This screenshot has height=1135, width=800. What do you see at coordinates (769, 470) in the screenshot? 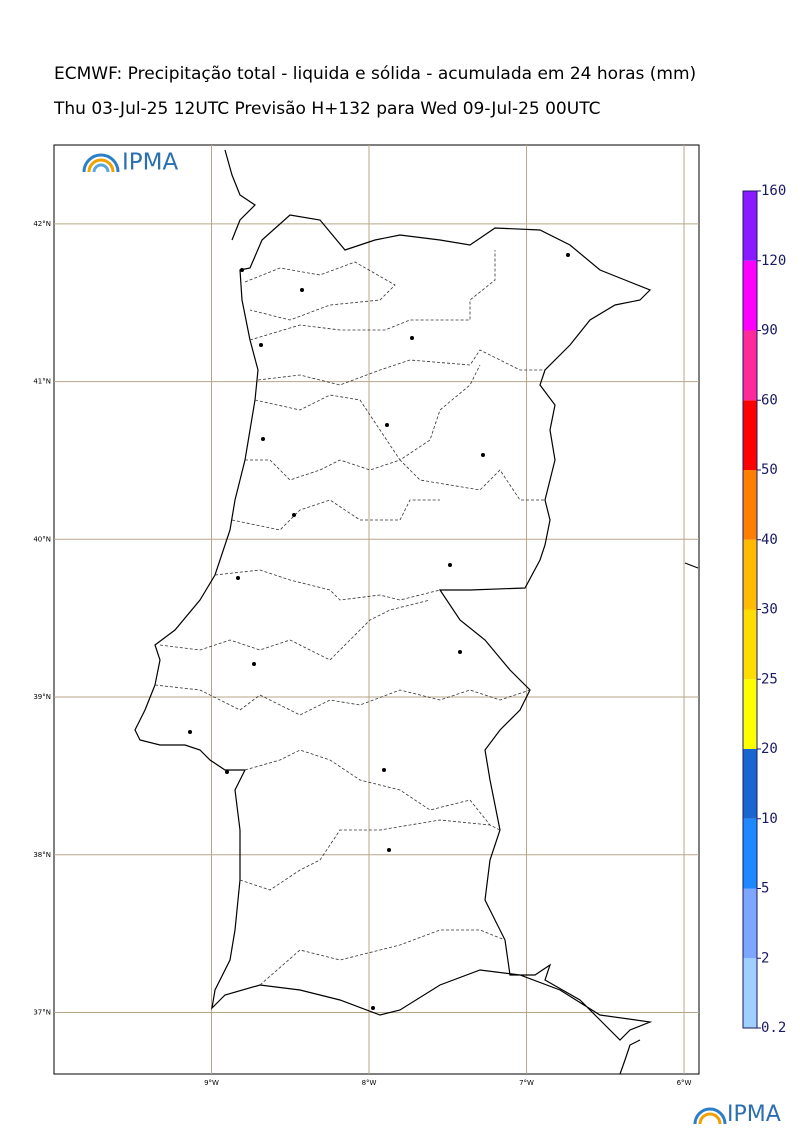
I see `colorbar-label: 50` at bounding box center [769, 470].